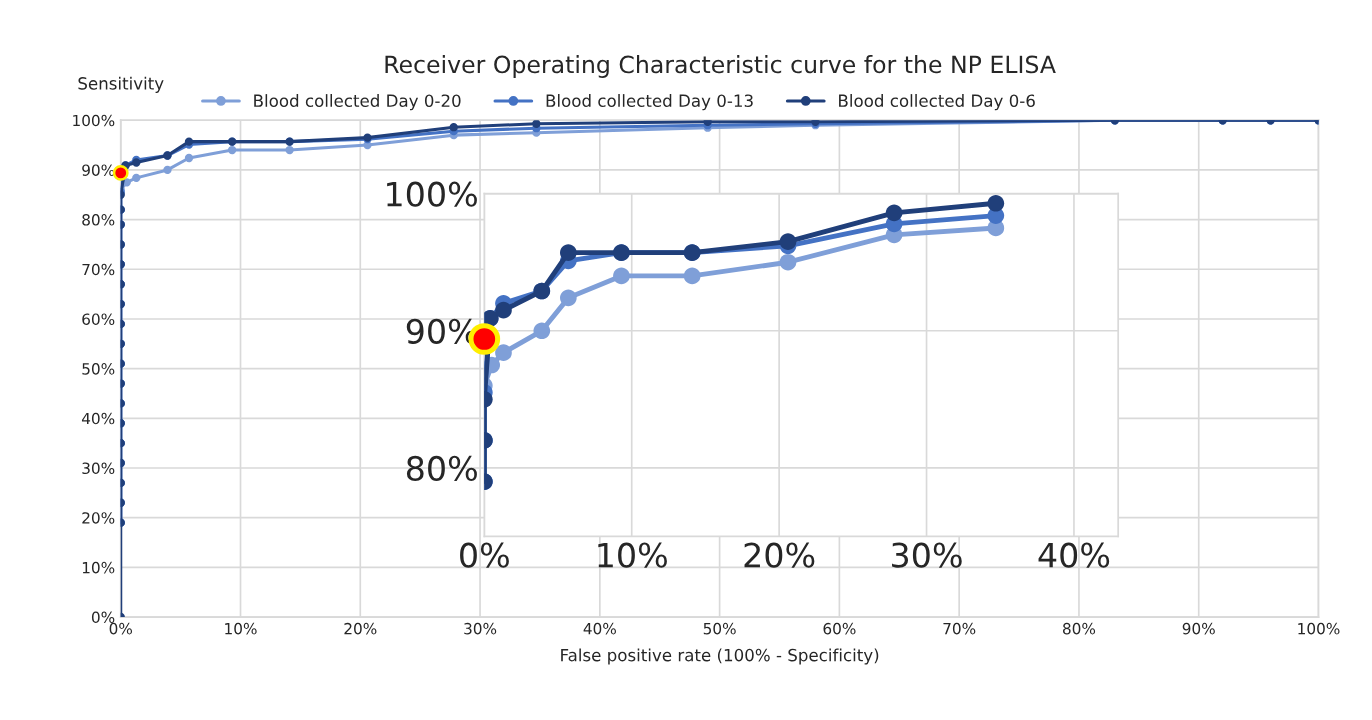 The height and width of the screenshot is (720, 1372). I want to click on y-tick-label: 60%, so click(98, 319).